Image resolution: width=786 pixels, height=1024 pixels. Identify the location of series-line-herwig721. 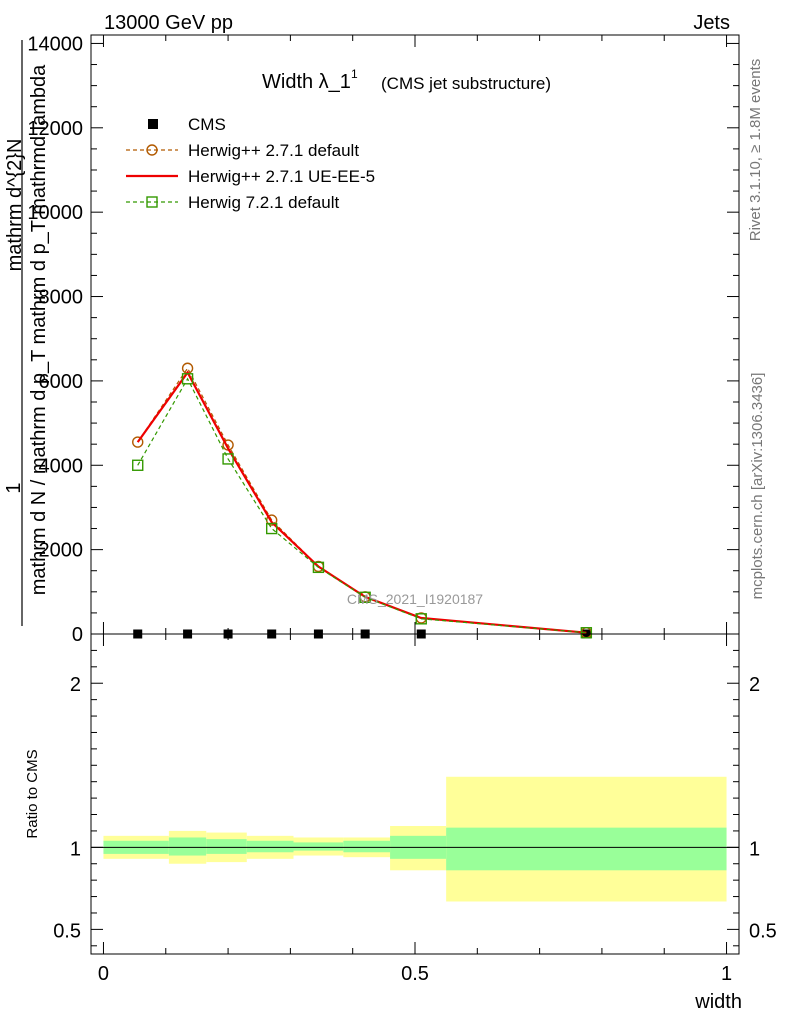
(362, 505).